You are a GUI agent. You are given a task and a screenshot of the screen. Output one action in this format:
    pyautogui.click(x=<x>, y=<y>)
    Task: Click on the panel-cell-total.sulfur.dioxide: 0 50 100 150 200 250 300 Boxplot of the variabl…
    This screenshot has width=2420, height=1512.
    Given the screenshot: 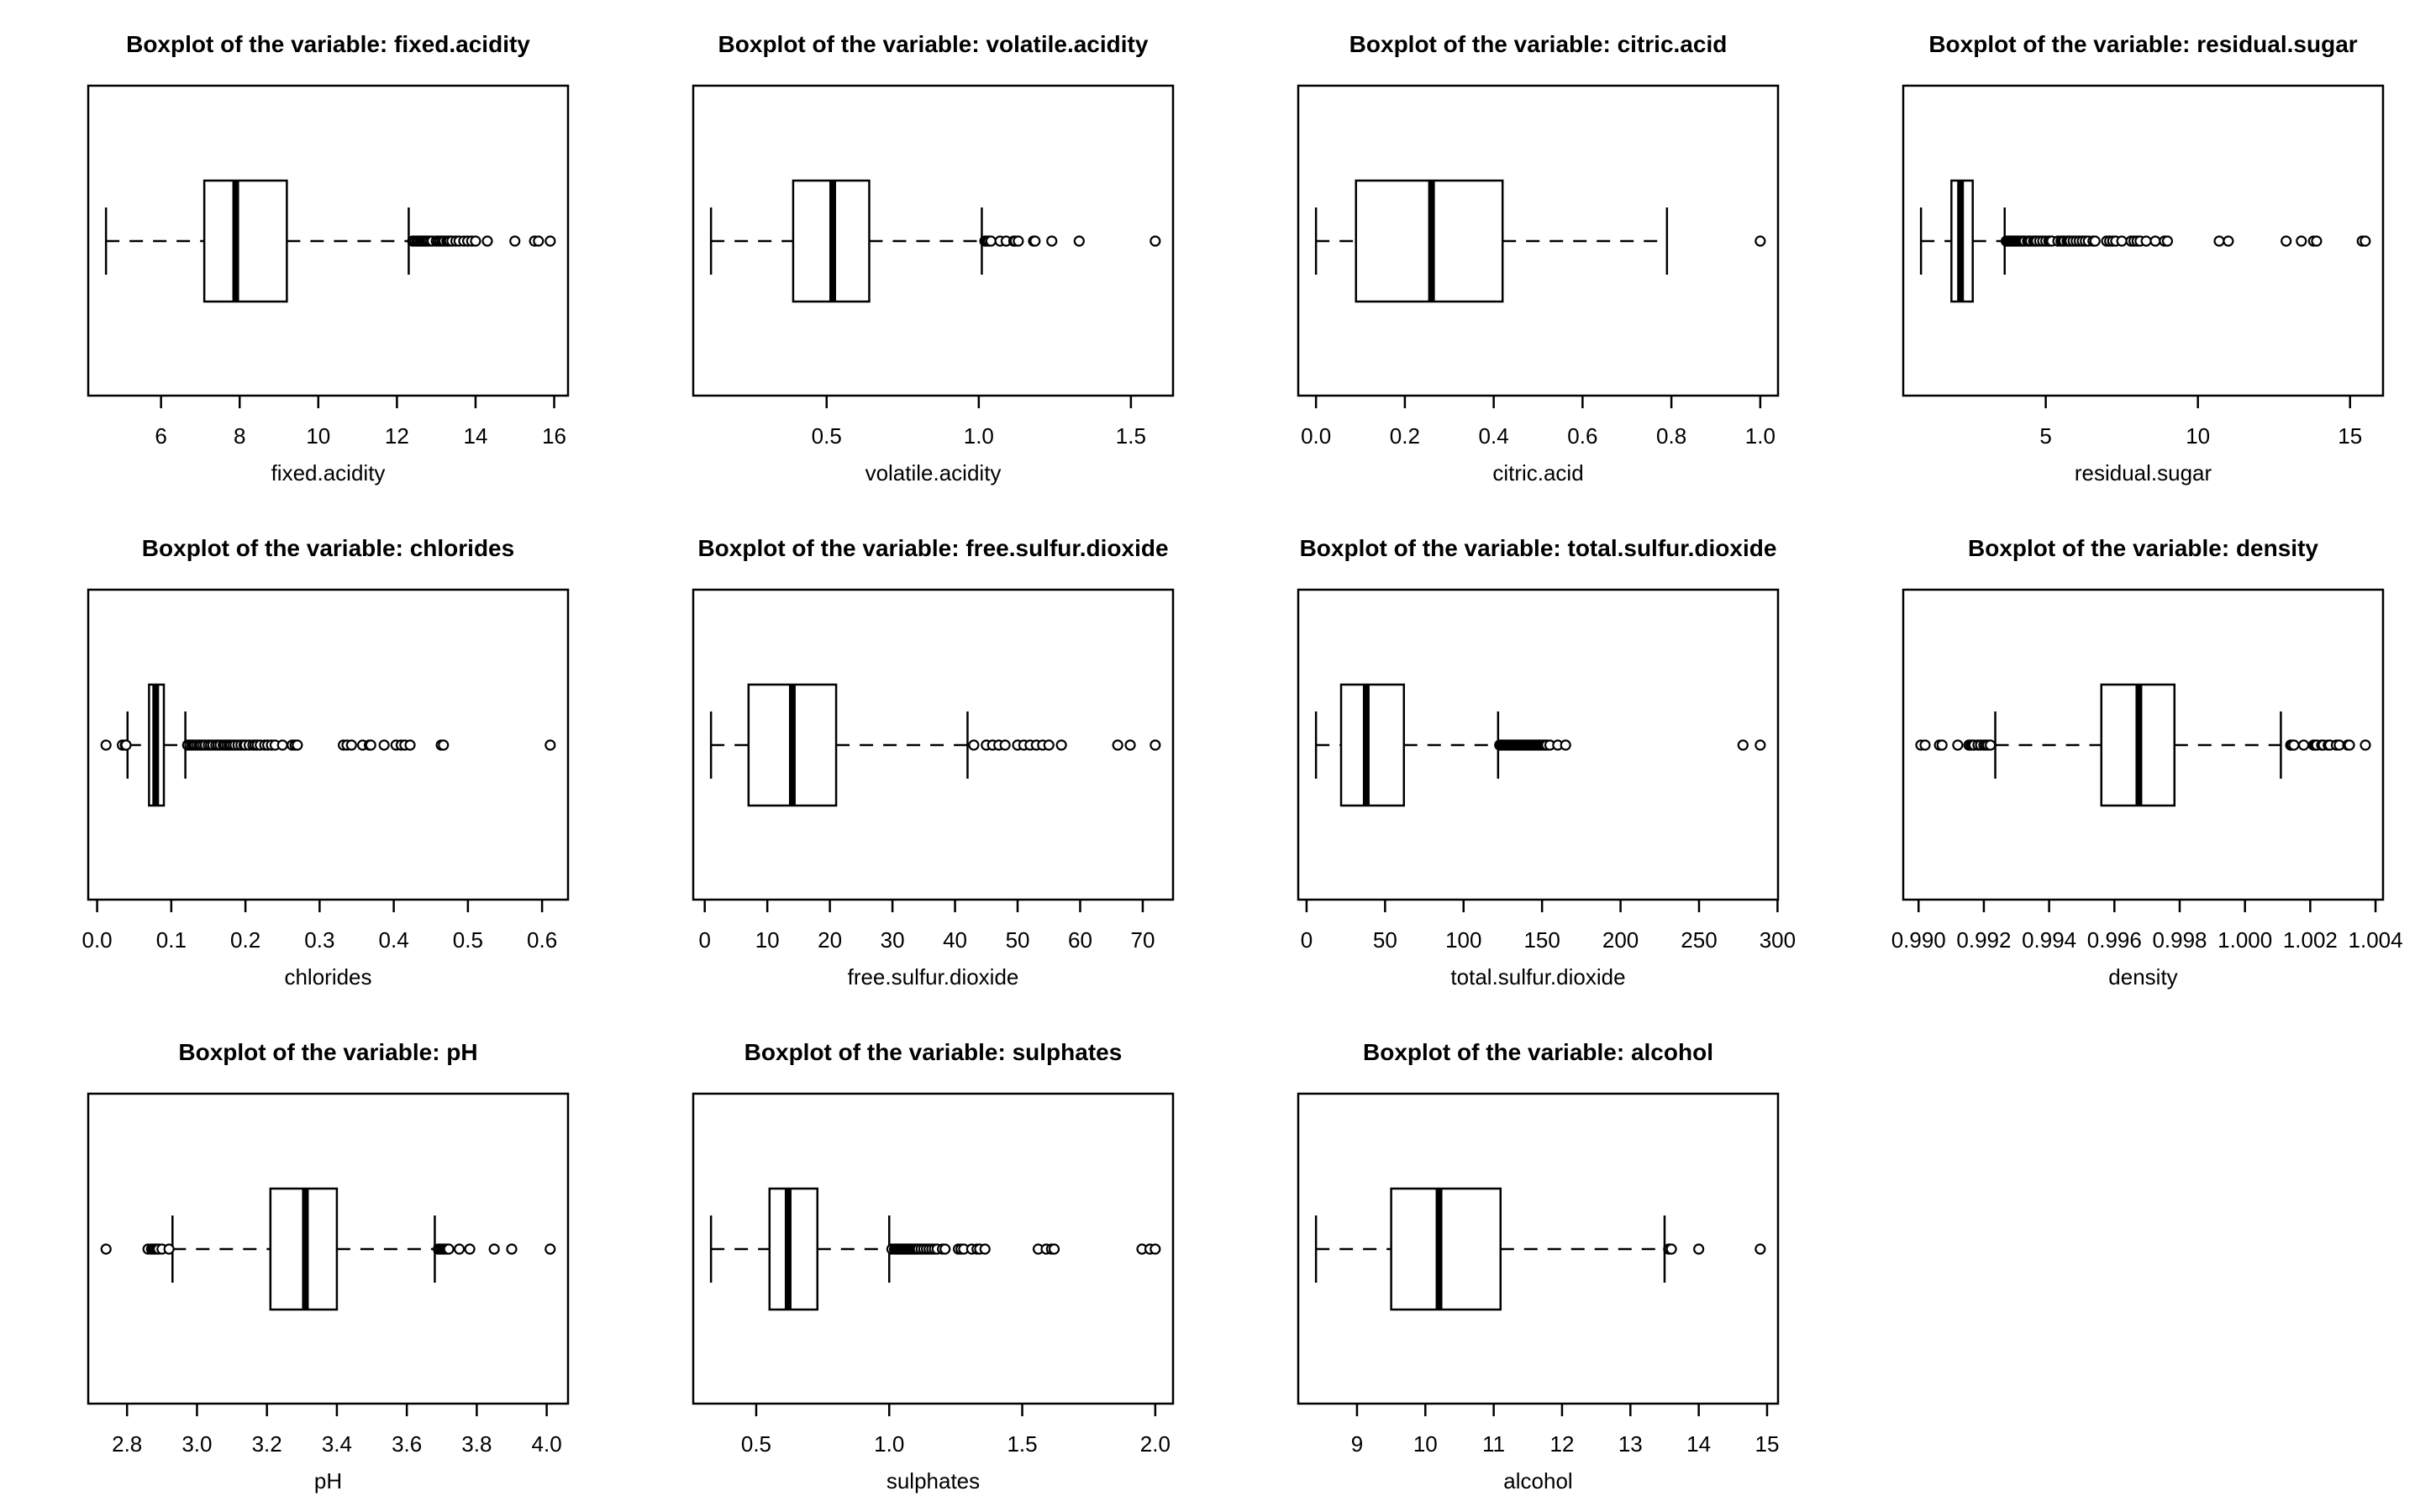 What is the action you would take?
    pyautogui.click(x=1512, y=756)
    